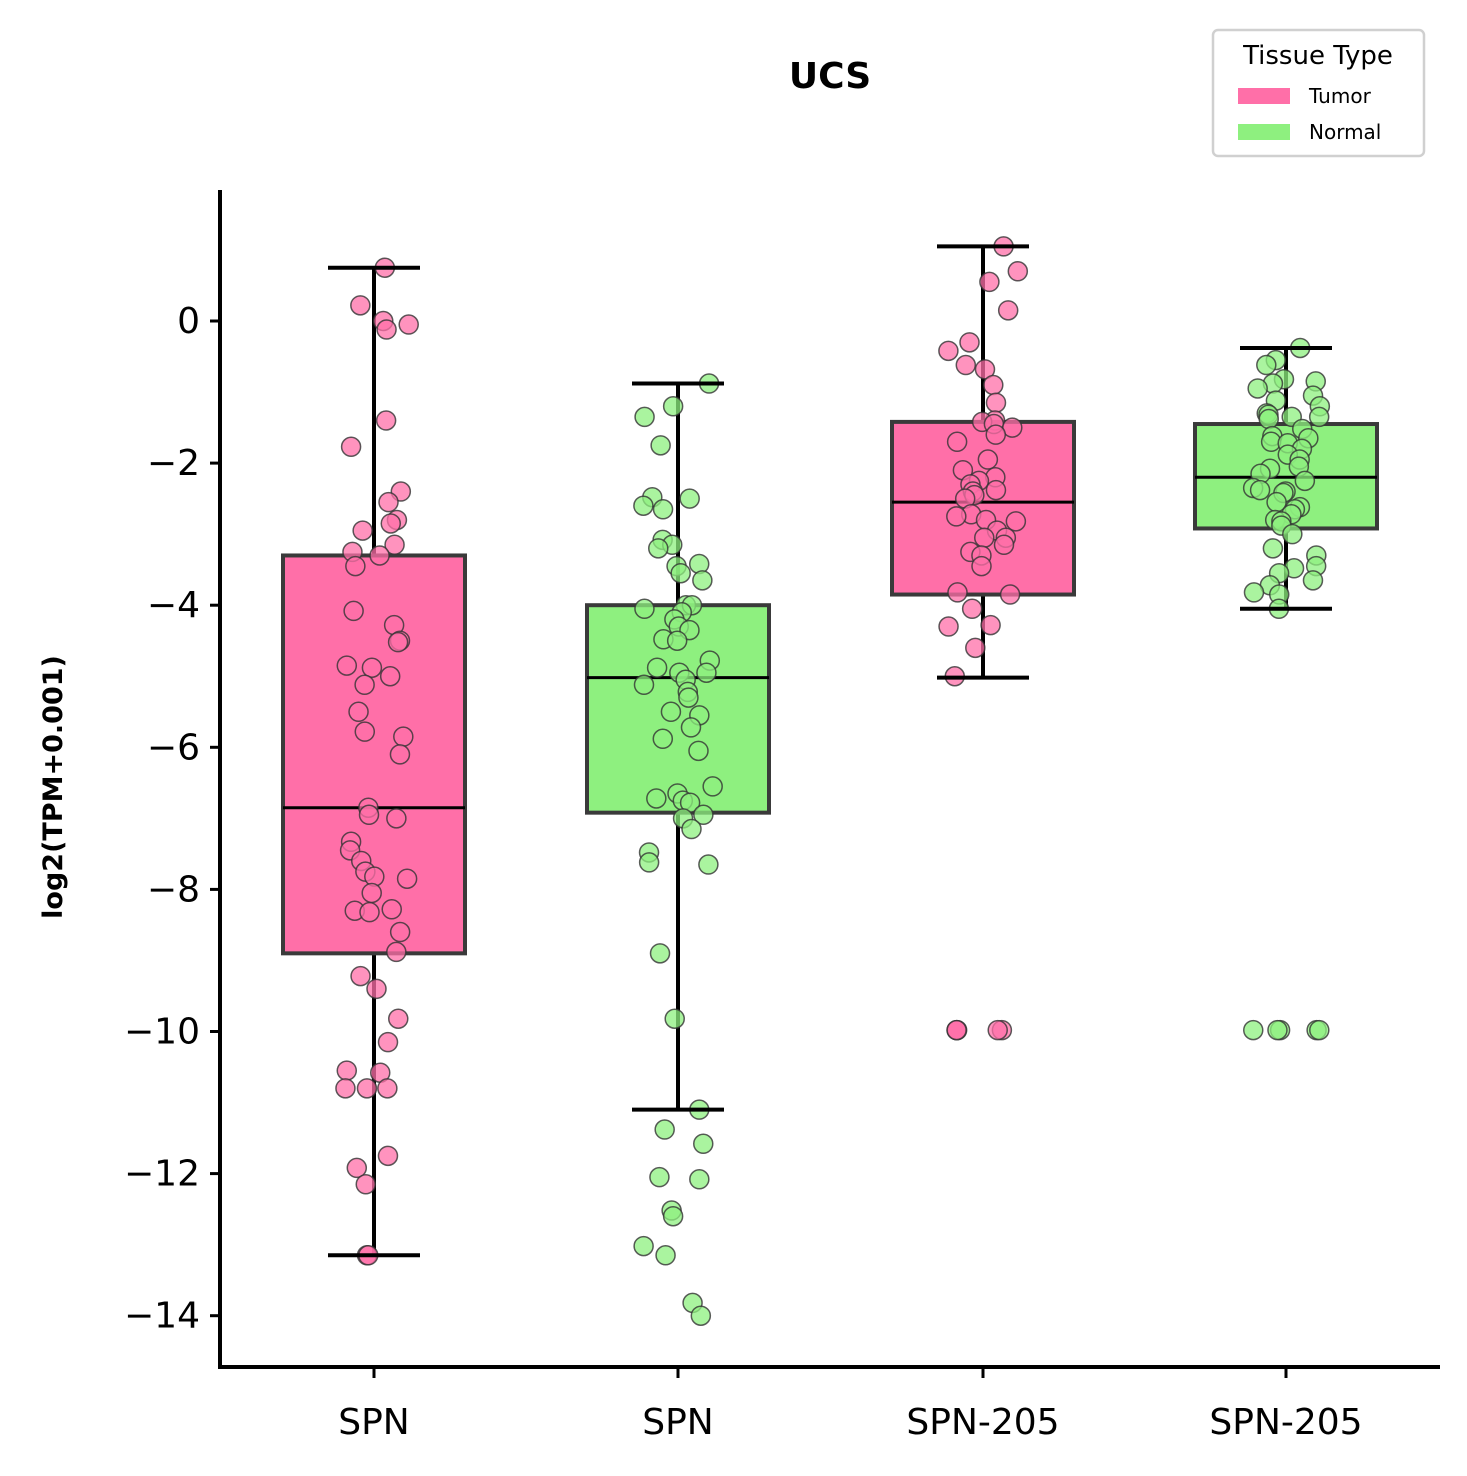 Image resolution: width=1467 pixels, height=1476 pixels. Describe the element at coordinates (173, 747) in the screenshot. I see `y-tick-label: −6` at that location.